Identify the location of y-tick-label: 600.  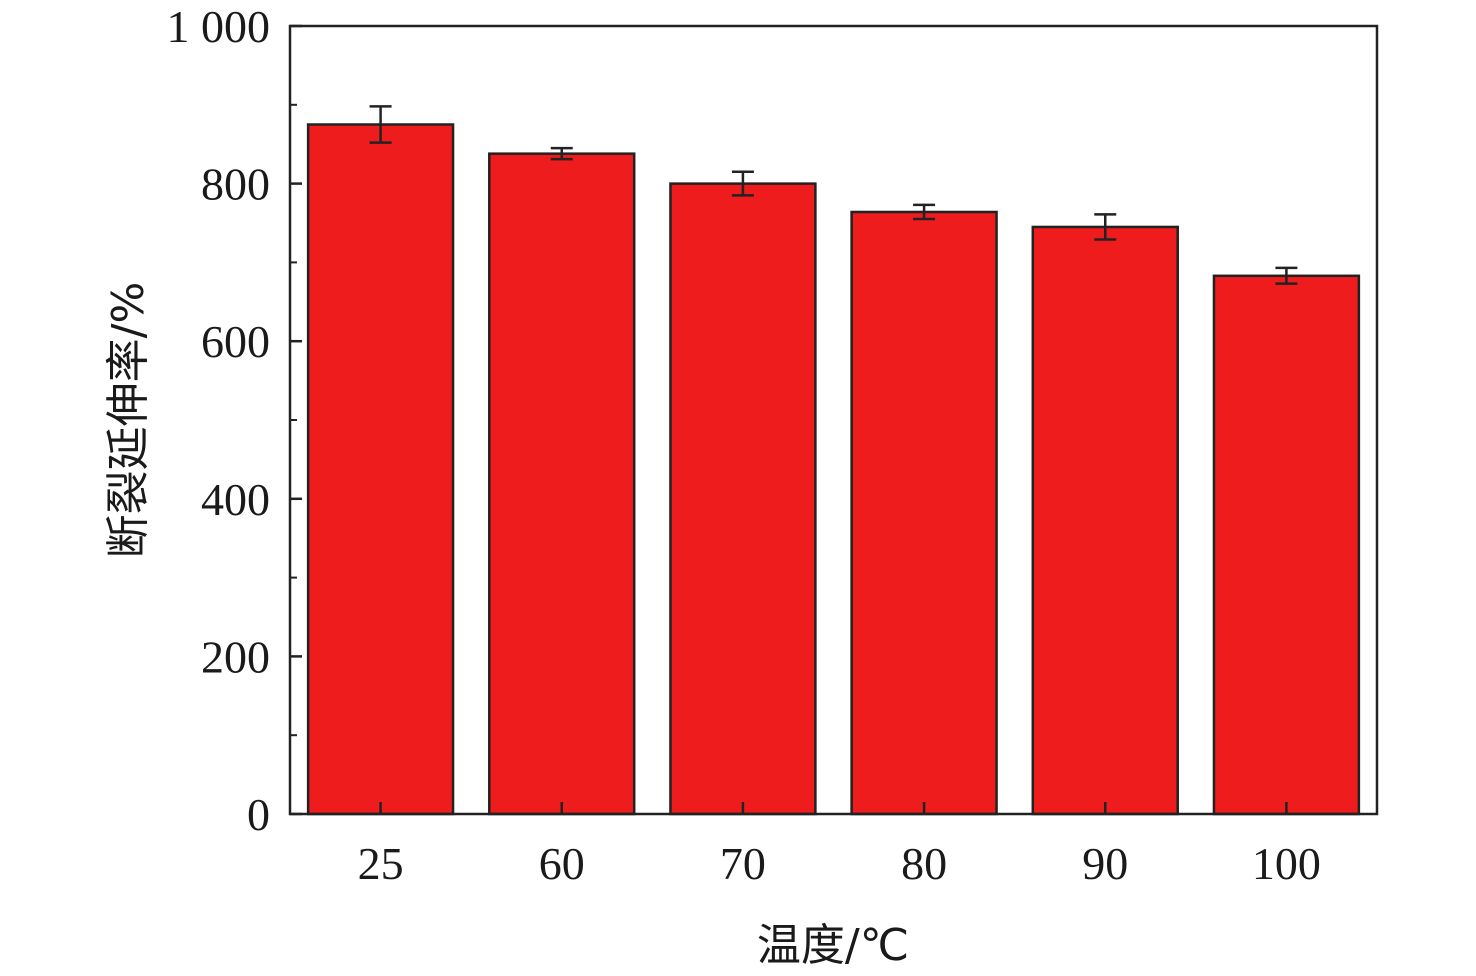
(235, 341).